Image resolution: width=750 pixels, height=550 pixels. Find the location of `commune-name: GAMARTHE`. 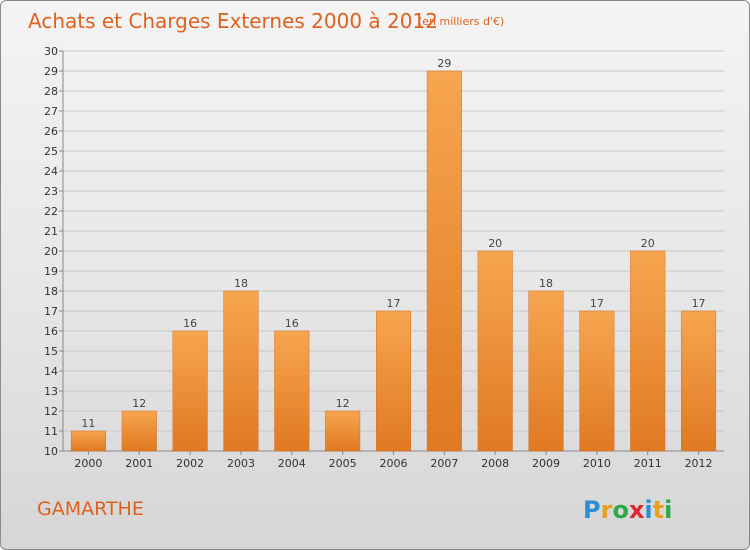

commune-name: GAMARTHE is located at coordinates (90, 509).